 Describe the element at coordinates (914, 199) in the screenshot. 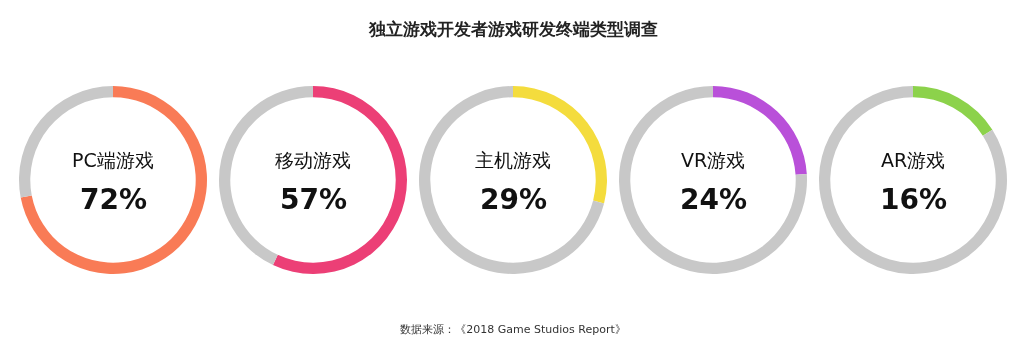

I see `data-label: 16%` at that location.